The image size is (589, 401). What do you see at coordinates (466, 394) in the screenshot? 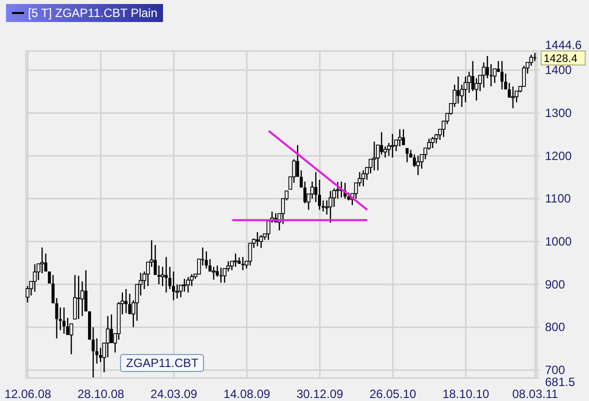
I see `x-tick-label: 18.10.10` at bounding box center [466, 394].